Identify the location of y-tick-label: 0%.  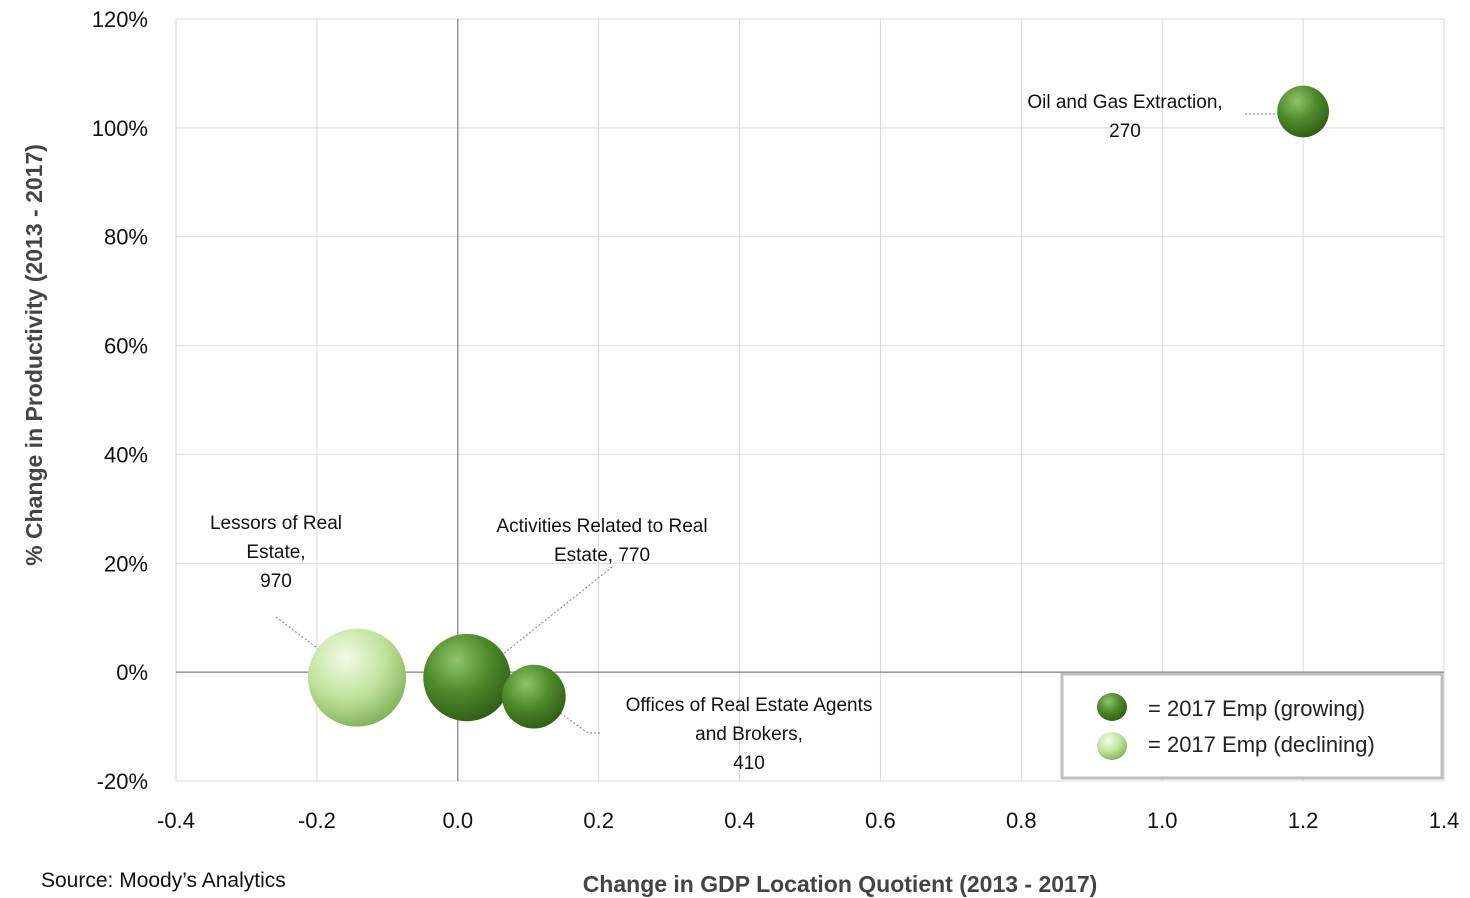
(132, 672).